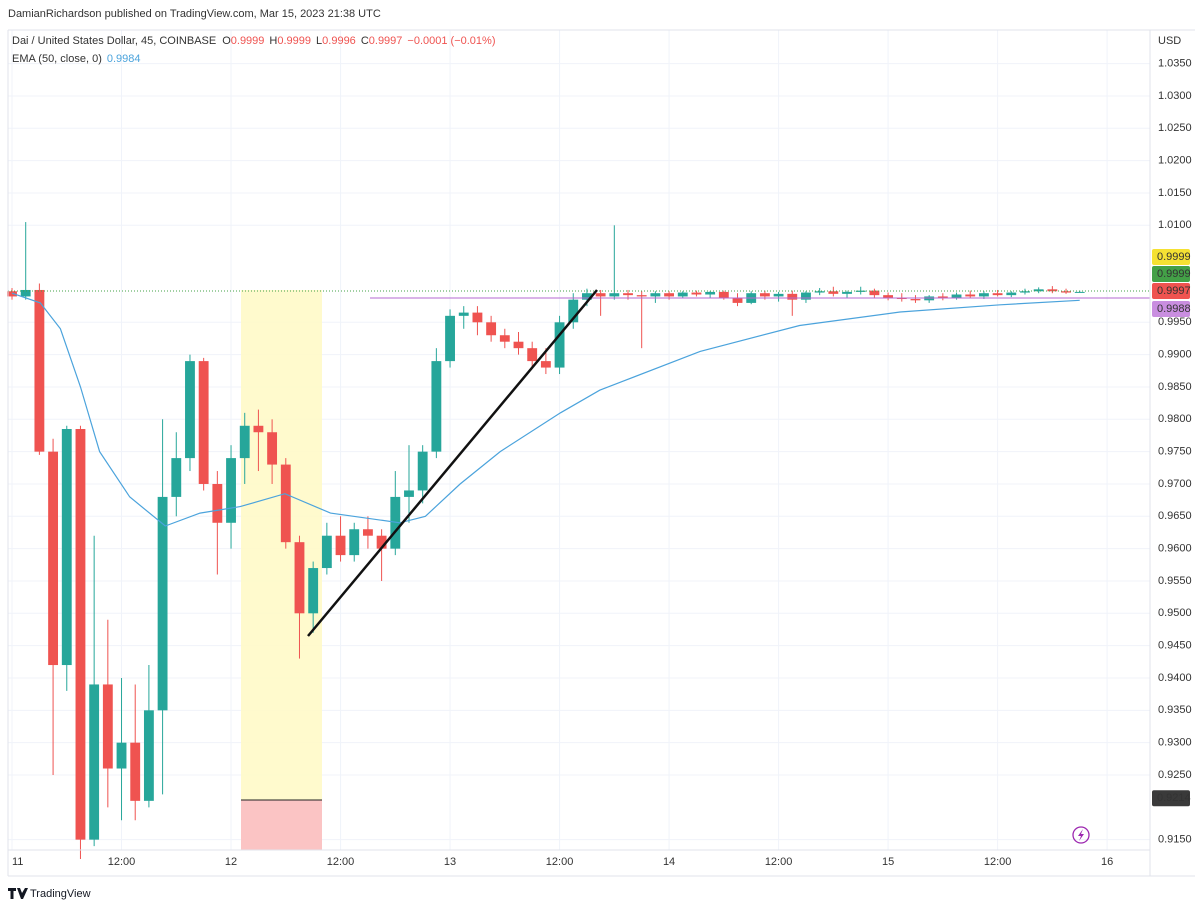  Describe the element at coordinates (451, 41) in the screenshot. I see `legend-change: −0.0001 (−0.01%)` at that location.